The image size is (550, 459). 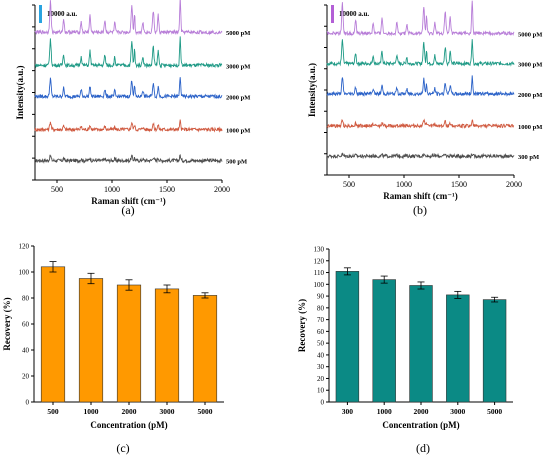 I want to click on panel-label: (d), so click(x=423, y=448).